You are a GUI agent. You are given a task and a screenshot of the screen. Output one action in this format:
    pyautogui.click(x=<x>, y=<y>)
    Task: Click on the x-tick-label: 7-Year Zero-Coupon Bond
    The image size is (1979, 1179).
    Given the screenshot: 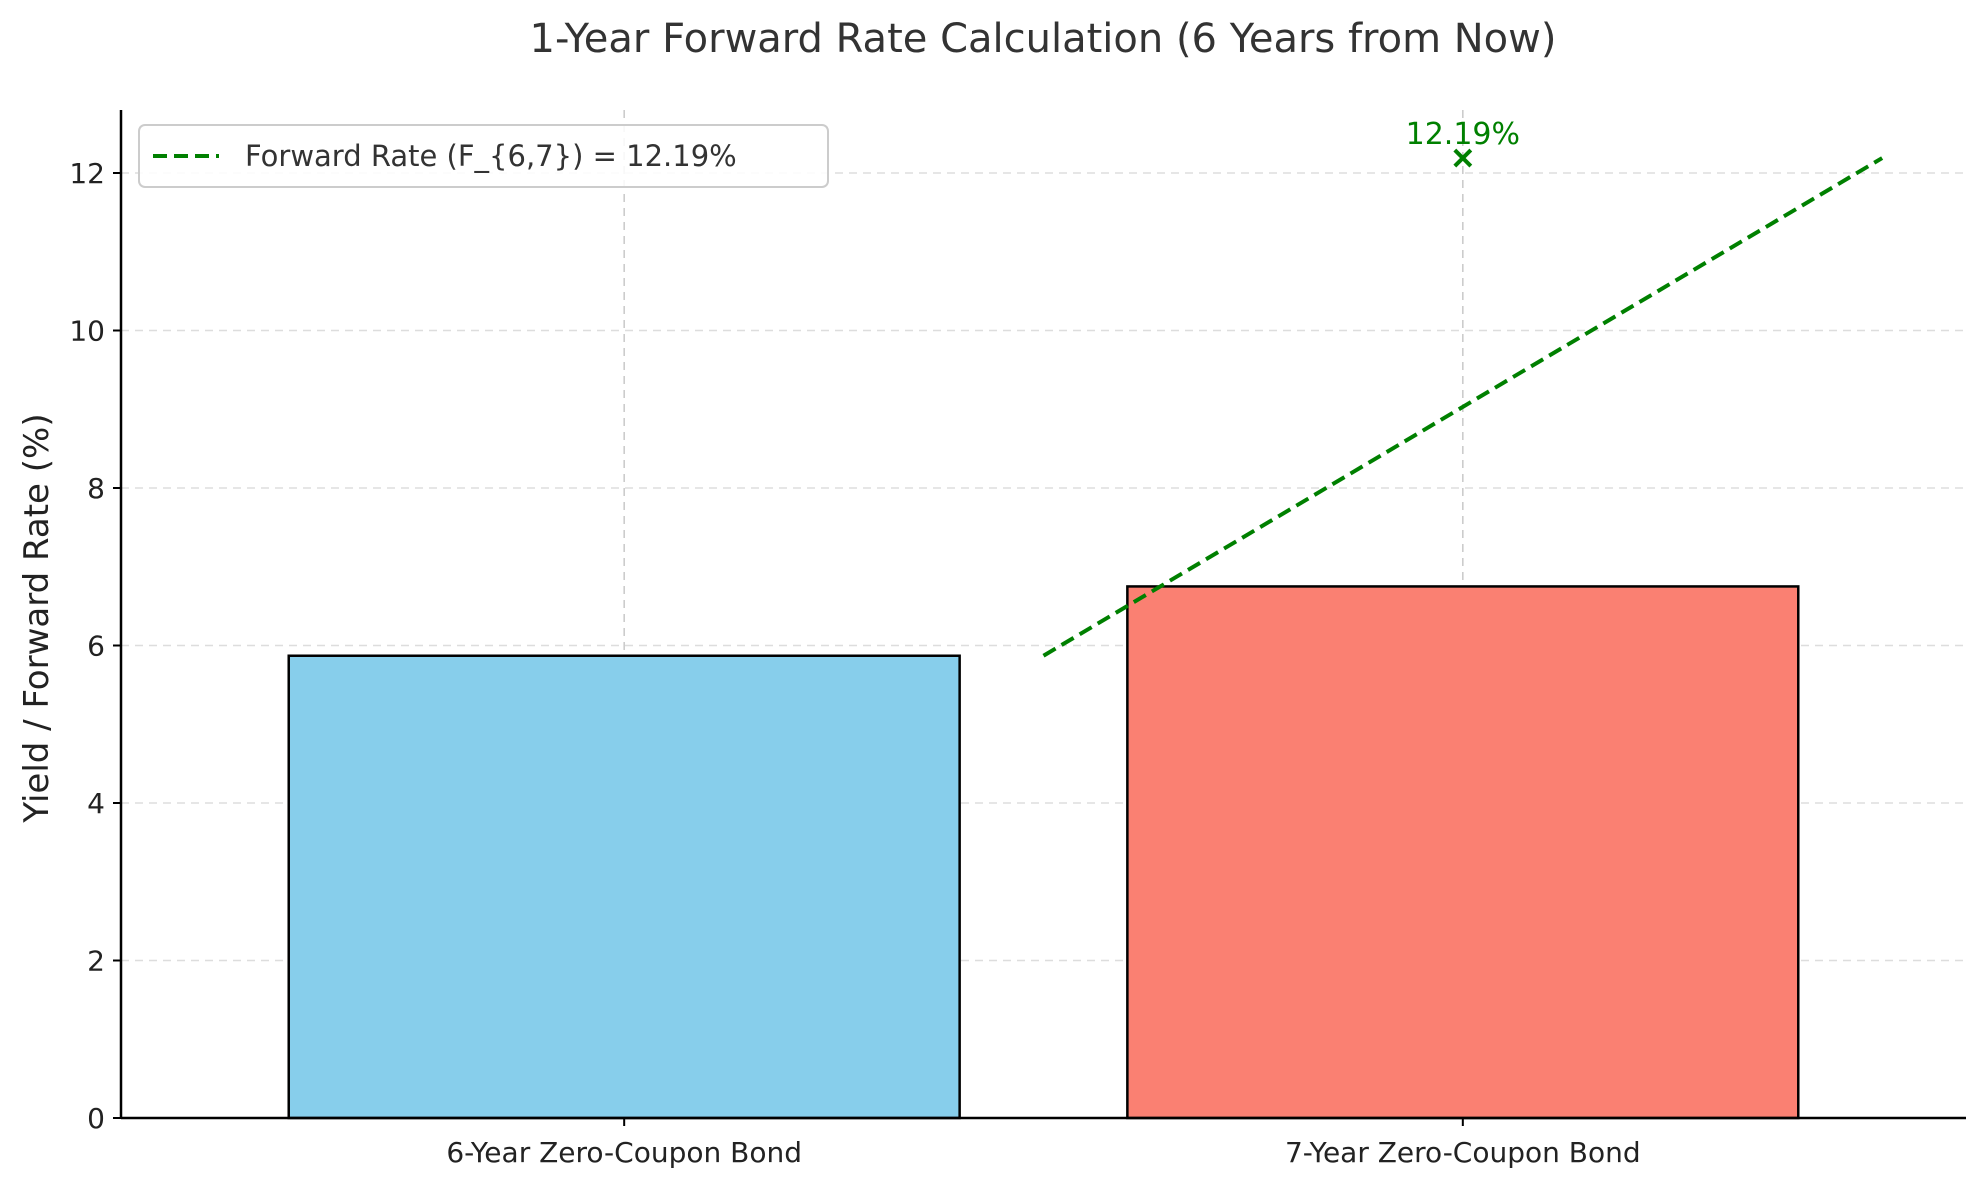 What is the action you would take?
    pyautogui.click(x=1463, y=1152)
    